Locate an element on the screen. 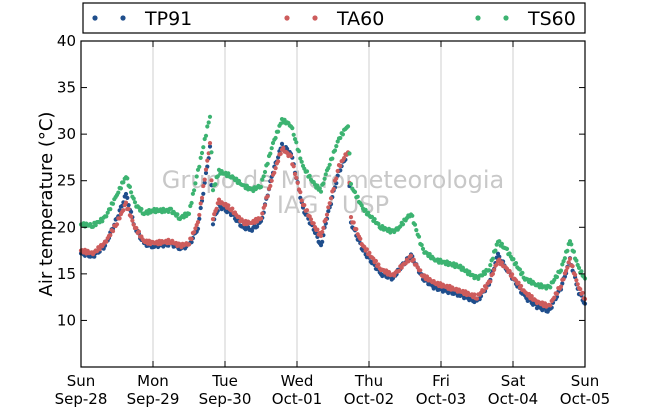 This screenshot has width=650, height=409. x-tick-label-date: Oct-02 is located at coordinates (369, 399).